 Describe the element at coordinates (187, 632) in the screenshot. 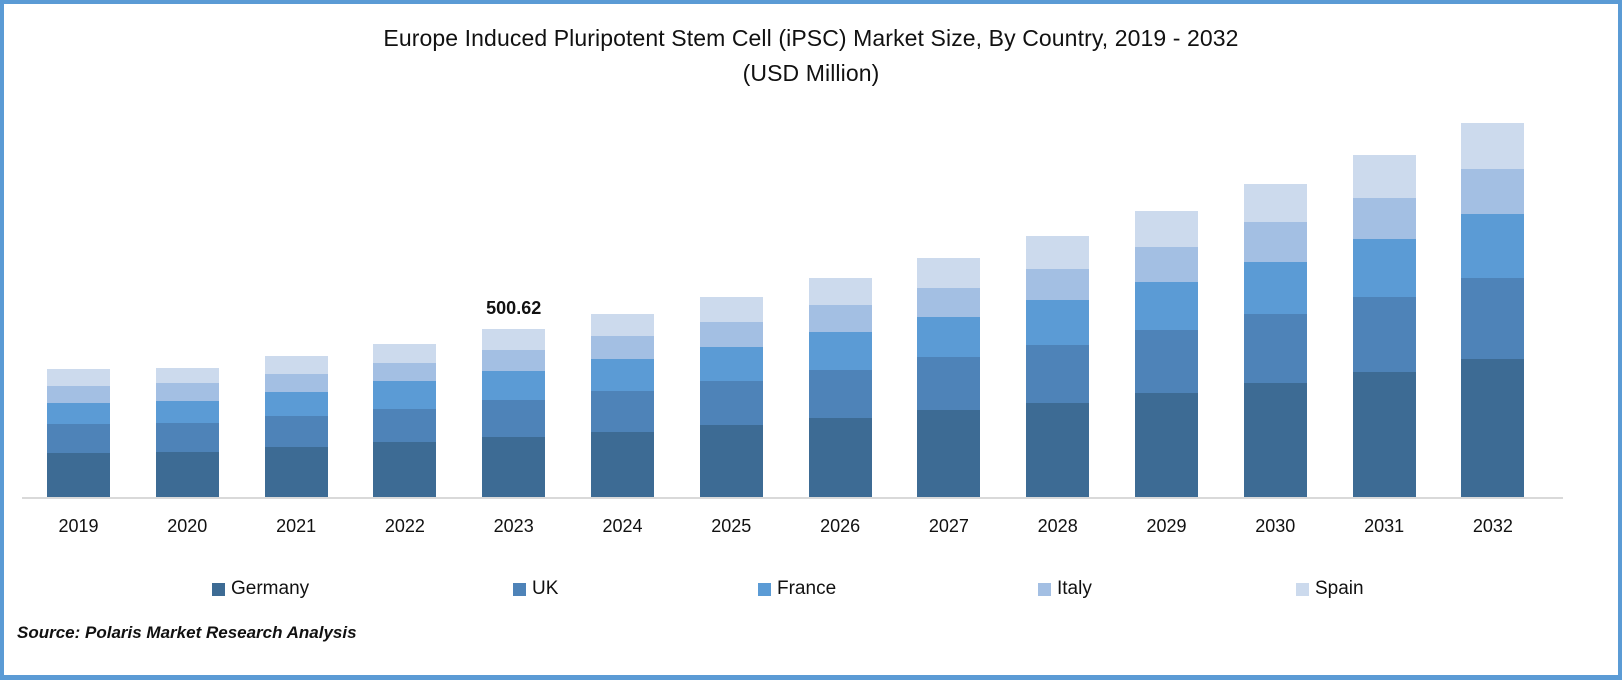

I see `source-note: Source: Polaris Market Research Analysis` at that location.